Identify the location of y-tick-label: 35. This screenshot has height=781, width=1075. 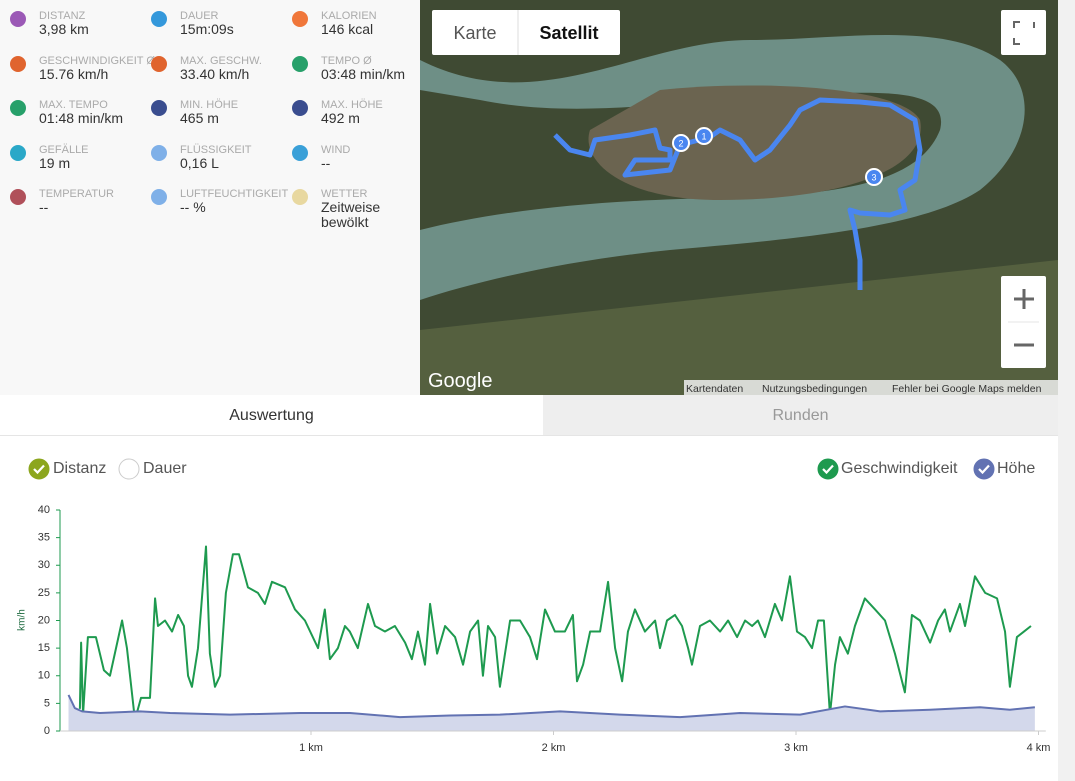
(44, 538).